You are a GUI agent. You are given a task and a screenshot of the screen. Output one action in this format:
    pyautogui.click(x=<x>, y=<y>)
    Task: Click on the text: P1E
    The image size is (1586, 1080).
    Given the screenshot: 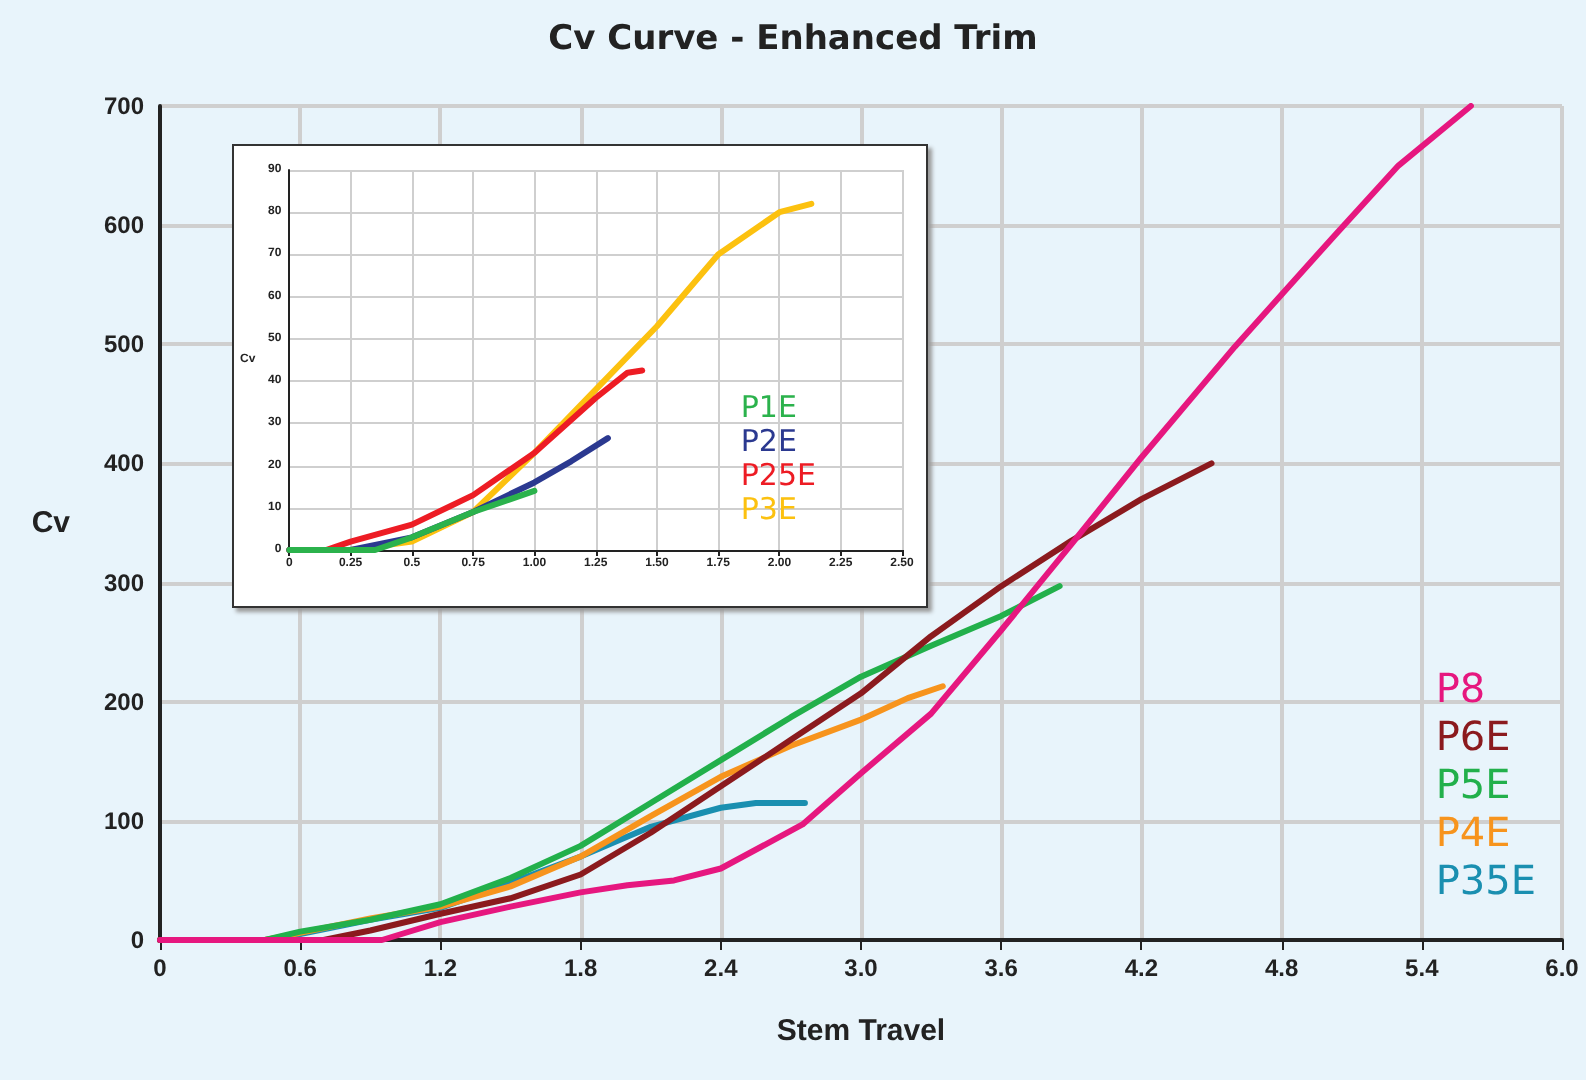 What is the action you would take?
    pyautogui.click(x=768, y=407)
    